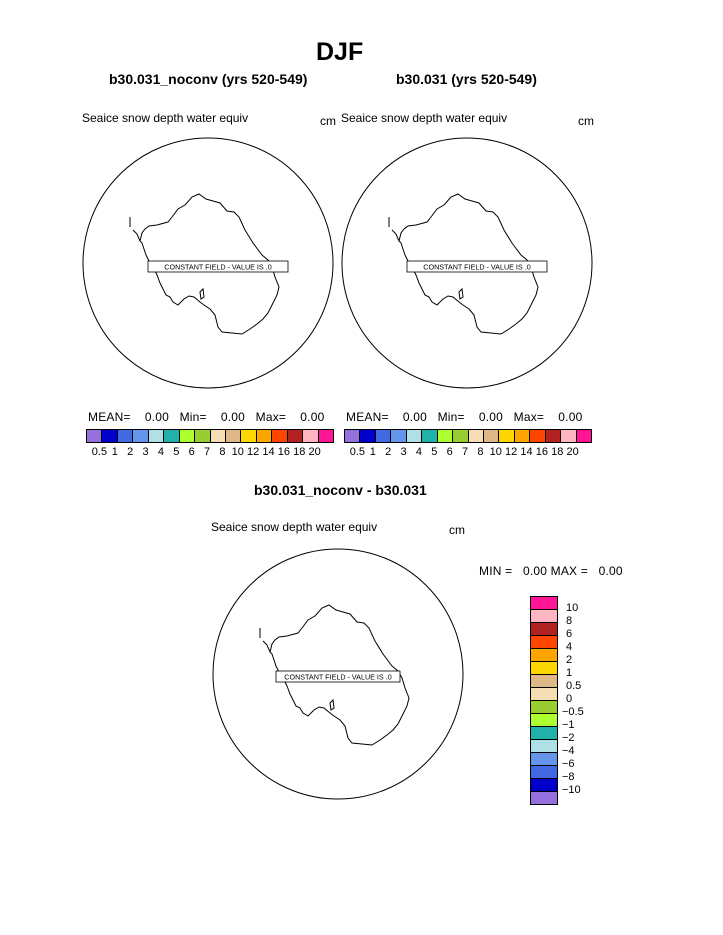 Image resolution: width=723 pixels, height=935 pixels. Describe the element at coordinates (569, 660) in the screenshot. I see `diff-colorbar-tick-label: 2` at that location.